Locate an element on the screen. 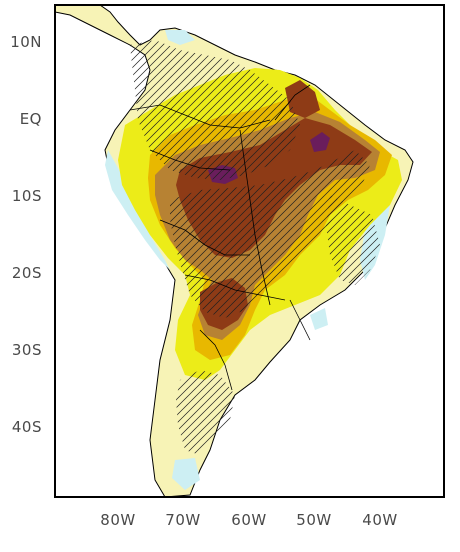  brown-region-northeast is located at coordinates (302, 99).